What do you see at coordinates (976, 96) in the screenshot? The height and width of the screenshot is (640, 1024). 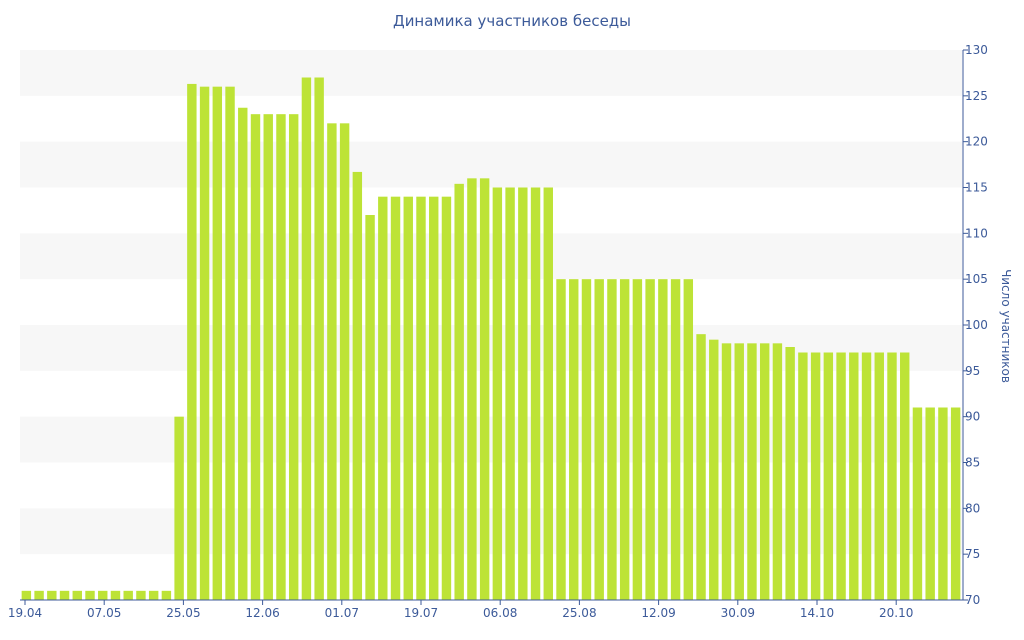 I see `y-tick-label: 125` at bounding box center [976, 96].